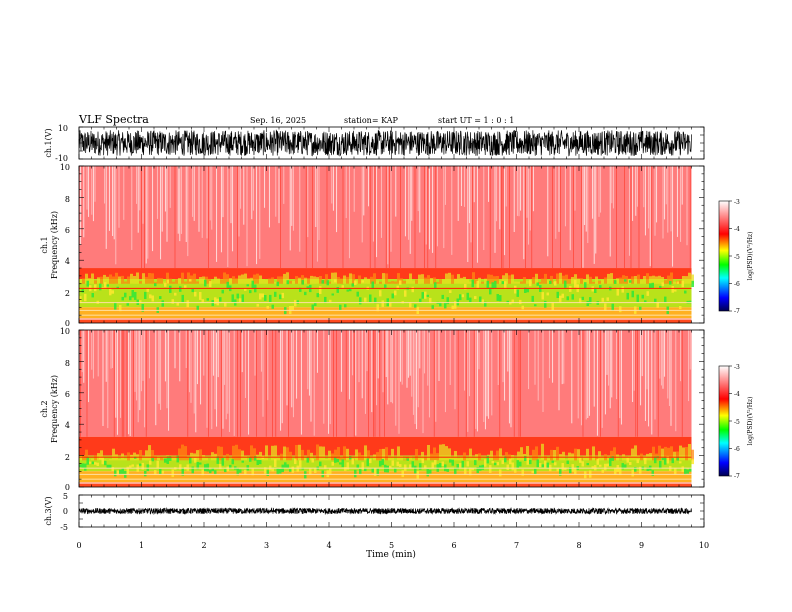  I want to click on ch1-waveform-ticks, so click(391, 143).